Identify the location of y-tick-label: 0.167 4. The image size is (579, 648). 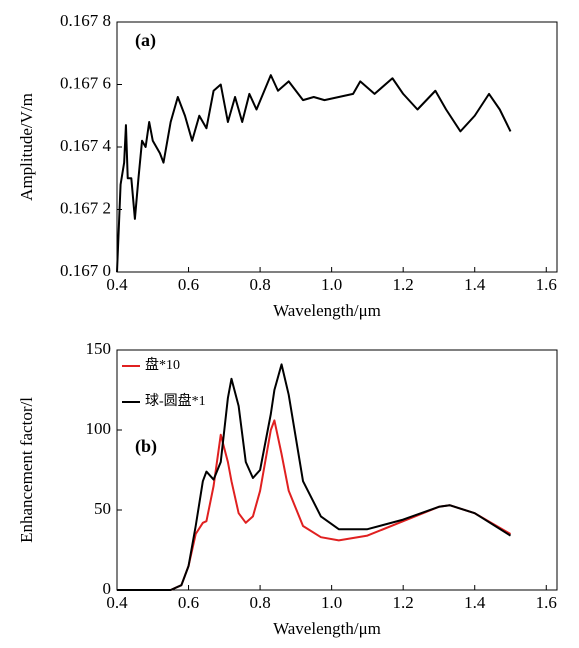
(86, 145).